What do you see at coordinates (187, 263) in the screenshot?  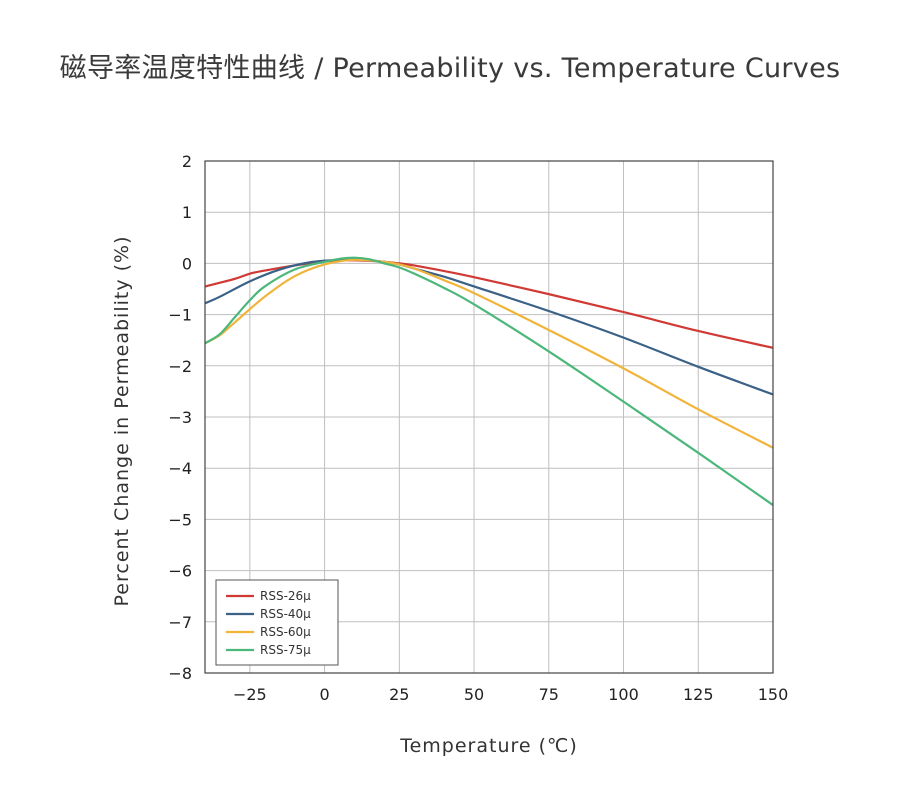 I see `y-tick-label: 0` at bounding box center [187, 263].